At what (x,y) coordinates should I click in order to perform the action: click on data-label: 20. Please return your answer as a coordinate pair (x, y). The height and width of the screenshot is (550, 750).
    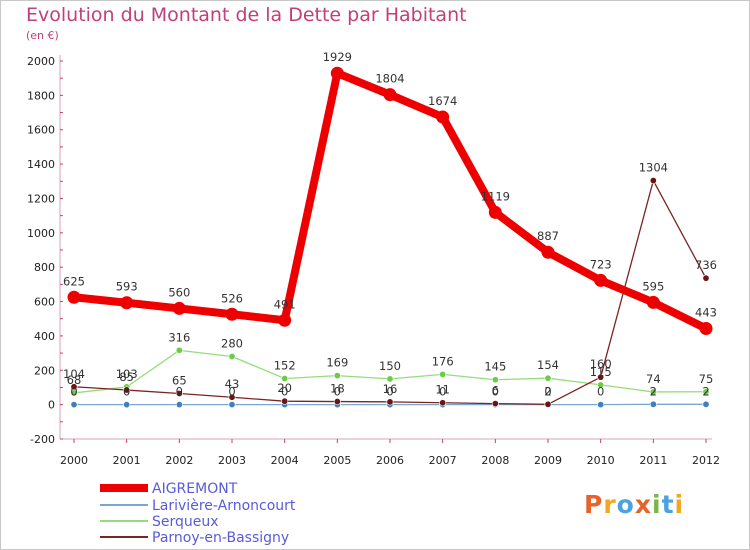
    Looking at the image, I should click on (284, 388).